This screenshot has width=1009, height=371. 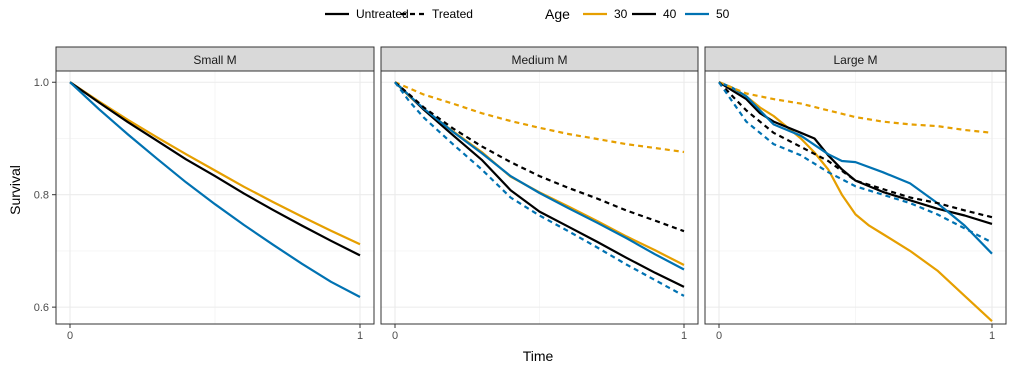 What do you see at coordinates (539, 157) in the screenshot?
I see `line-age-40-treated-medium-m` at bounding box center [539, 157].